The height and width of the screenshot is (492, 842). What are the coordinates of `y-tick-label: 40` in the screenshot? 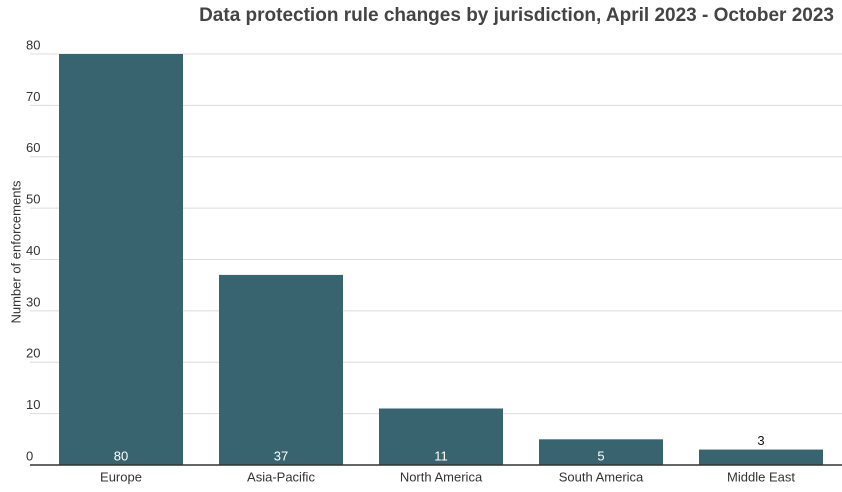 It's located at (33, 250).